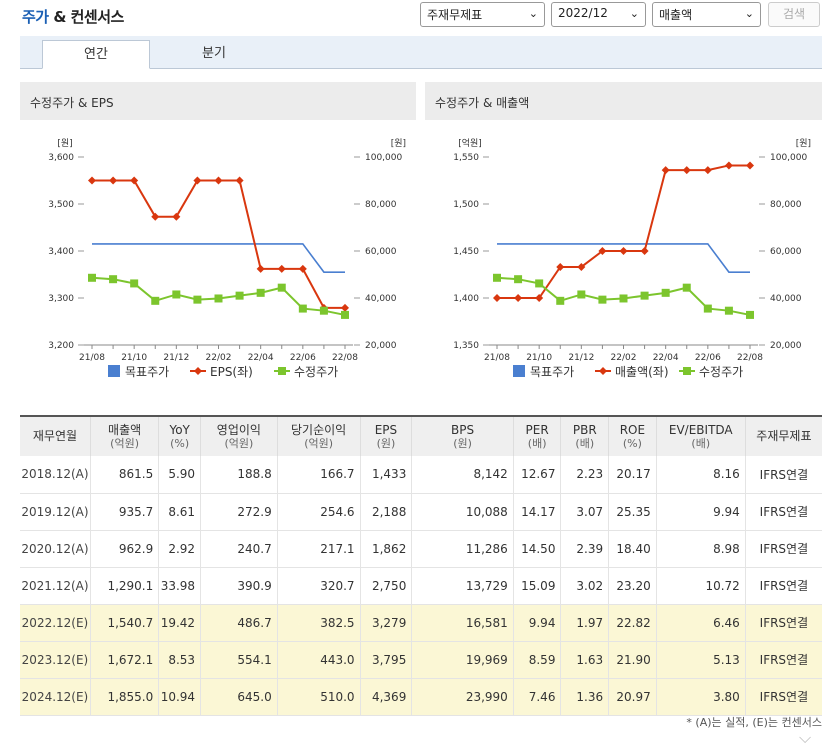  What do you see at coordinates (598, 14) in the screenshot?
I see `period-select: 2022/12 ⌄` at bounding box center [598, 14].